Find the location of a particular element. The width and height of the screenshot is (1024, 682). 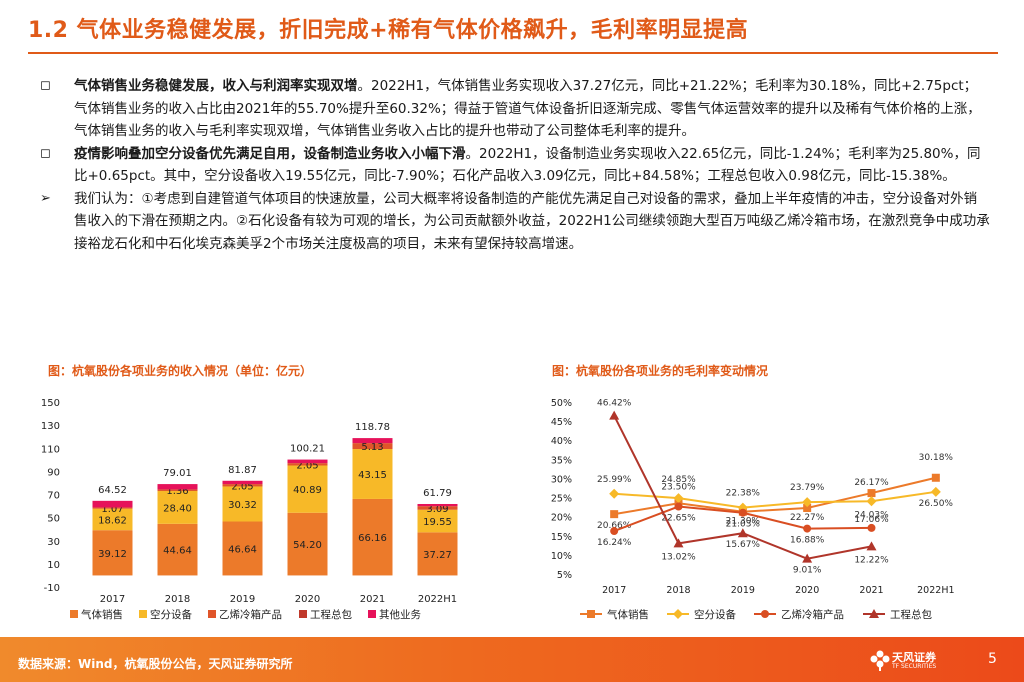

data-label: 21.30% is located at coordinates (743, 522).